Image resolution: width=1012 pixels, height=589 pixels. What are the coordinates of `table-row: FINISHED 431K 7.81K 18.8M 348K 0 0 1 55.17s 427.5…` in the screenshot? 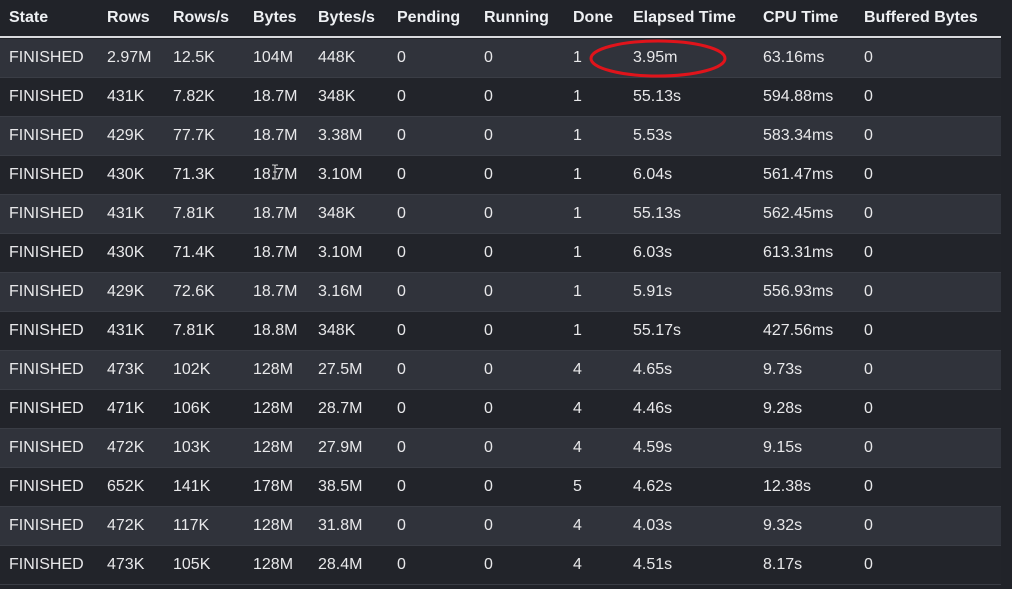 It's located at (500, 331).